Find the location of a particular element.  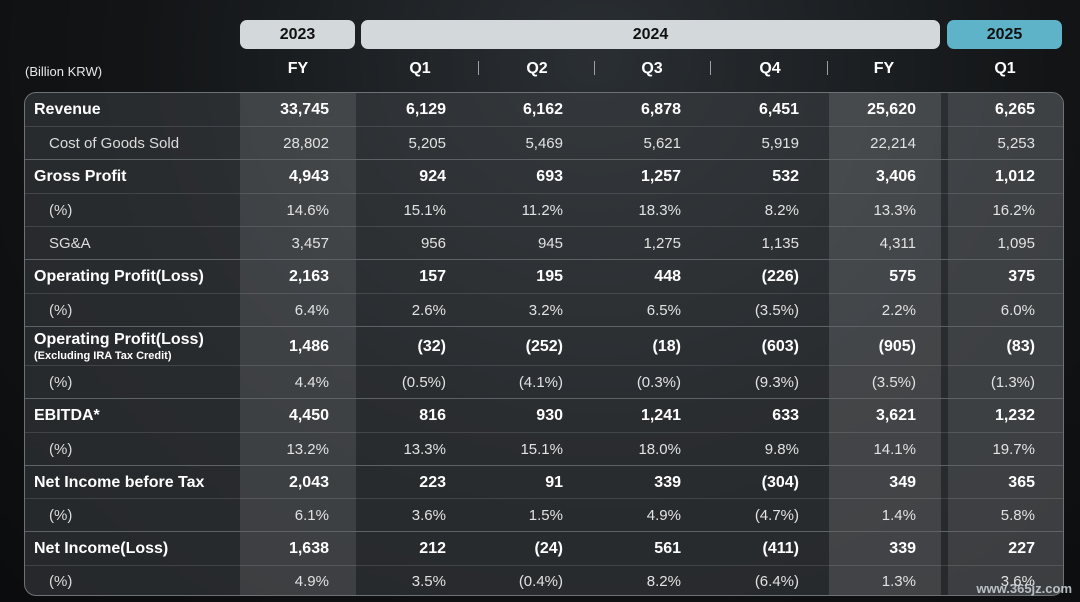

table-row: (%) 14.6% 15.1% 11.2% 18.3% 8.2% 13.3% 16.2% is located at coordinates (544, 210).